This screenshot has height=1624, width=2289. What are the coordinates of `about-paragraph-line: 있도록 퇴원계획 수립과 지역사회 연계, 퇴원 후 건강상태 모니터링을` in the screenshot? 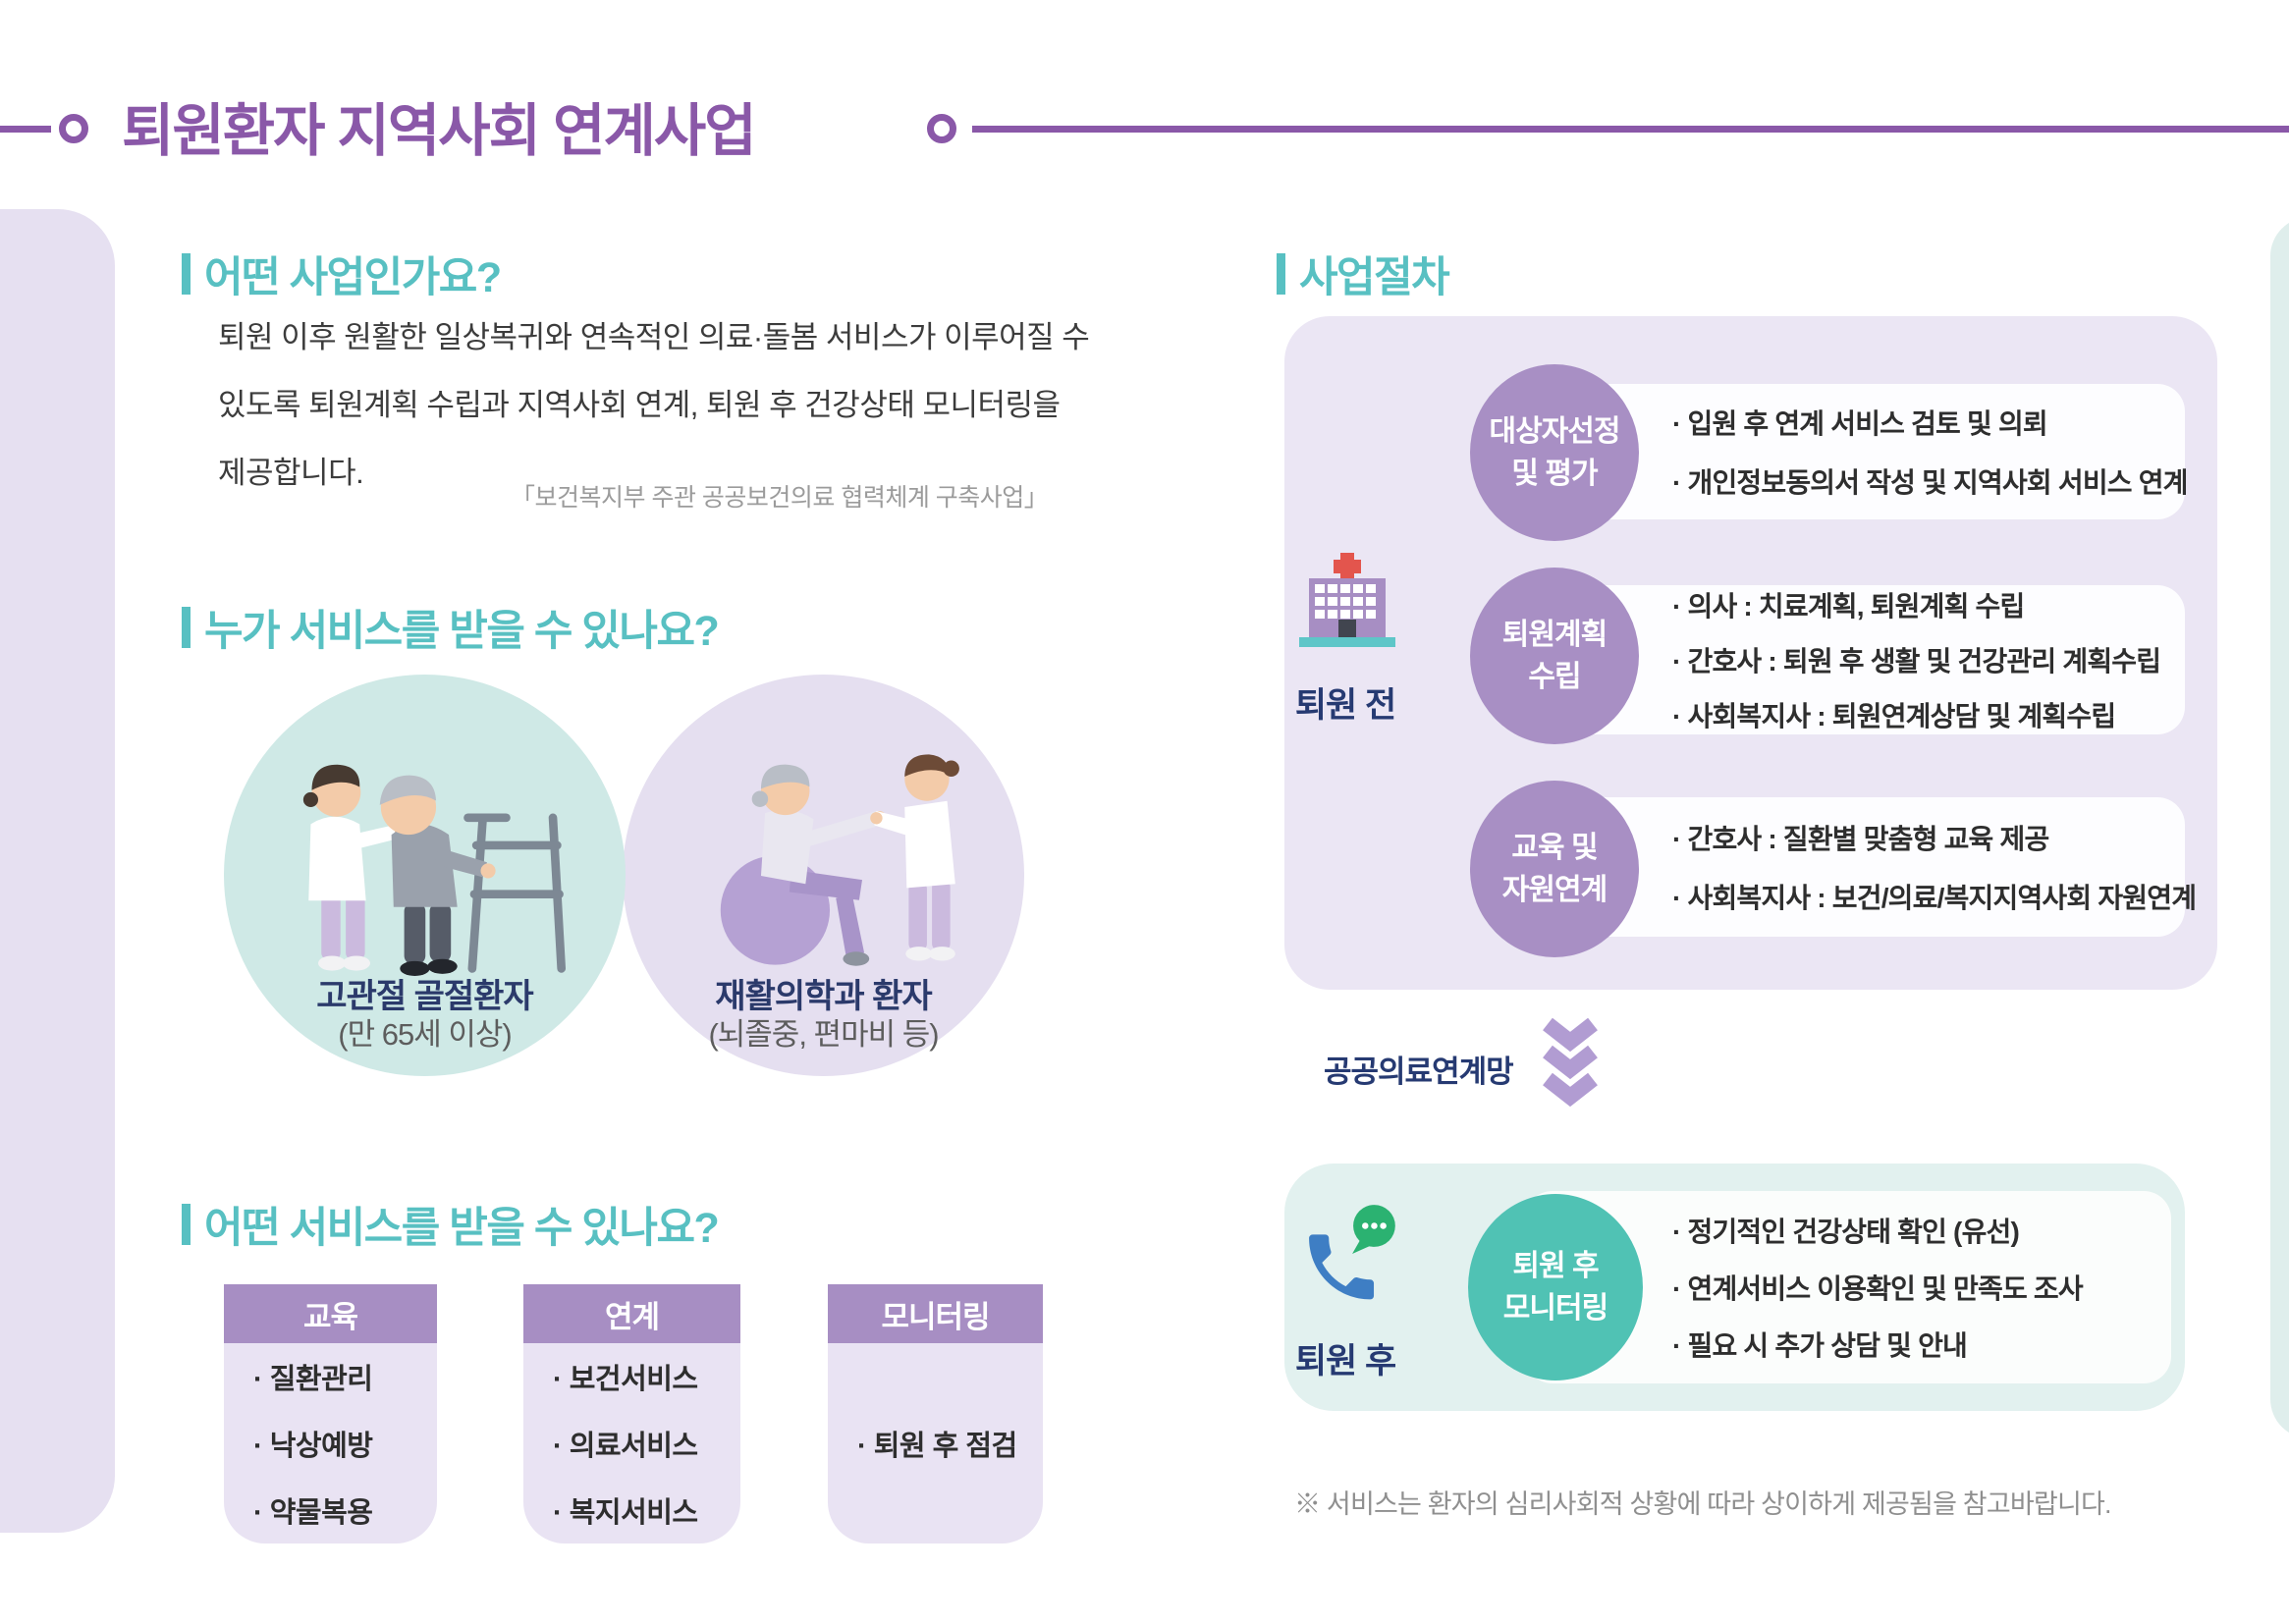 It's located at (639, 405).